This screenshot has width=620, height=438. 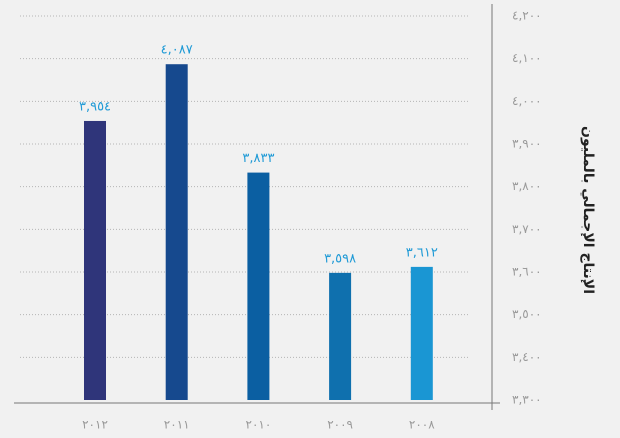 What do you see at coordinates (340, 425) in the screenshot?
I see `x-tick-label: ٢٠٠٩` at bounding box center [340, 425].